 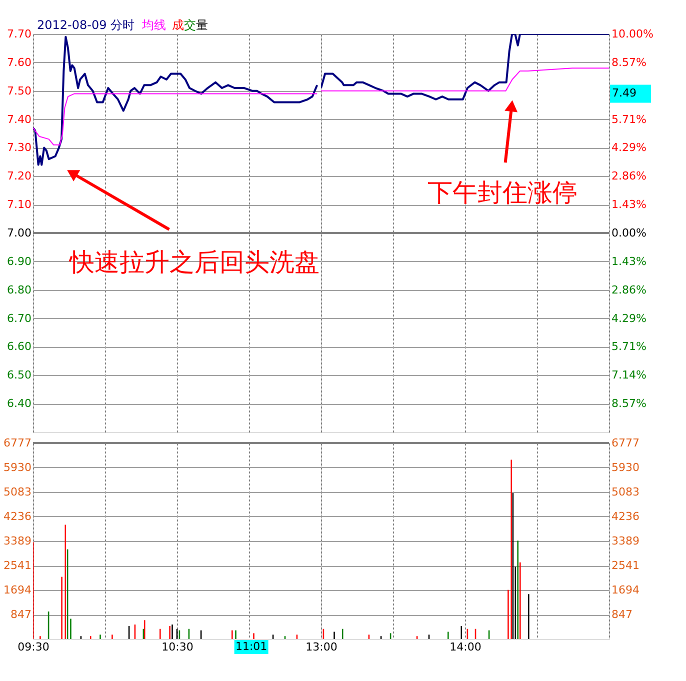 I want to click on y-tick-label: 7.70, so click(x=19, y=34).